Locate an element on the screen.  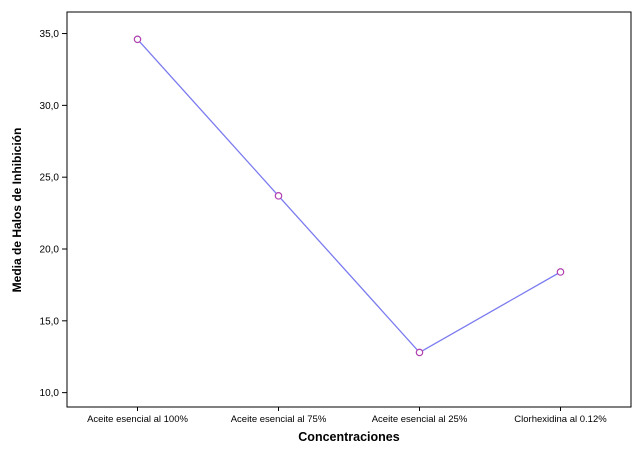
y-tick-label: 25,0 is located at coordinates (50, 178).